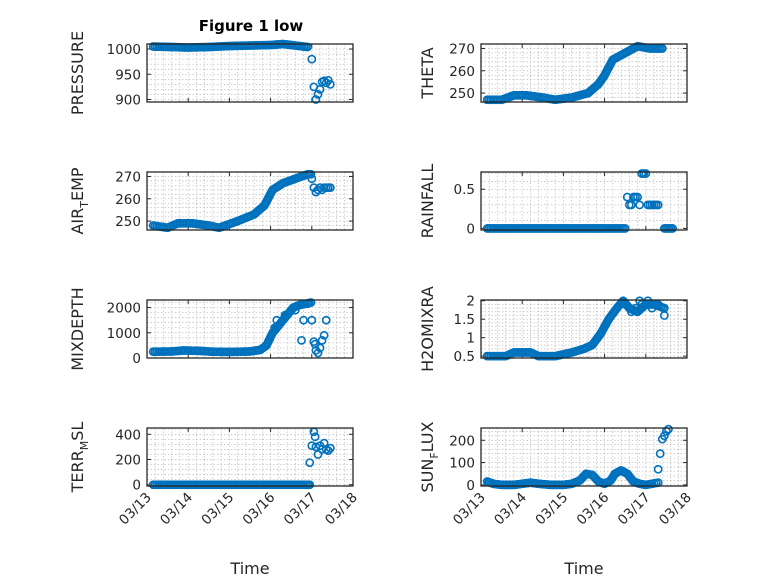 The width and height of the screenshot is (778, 583). I want to click on subplot-6: 0.5 1 1.5 2 H2OMIXRA, so click(553, 329).